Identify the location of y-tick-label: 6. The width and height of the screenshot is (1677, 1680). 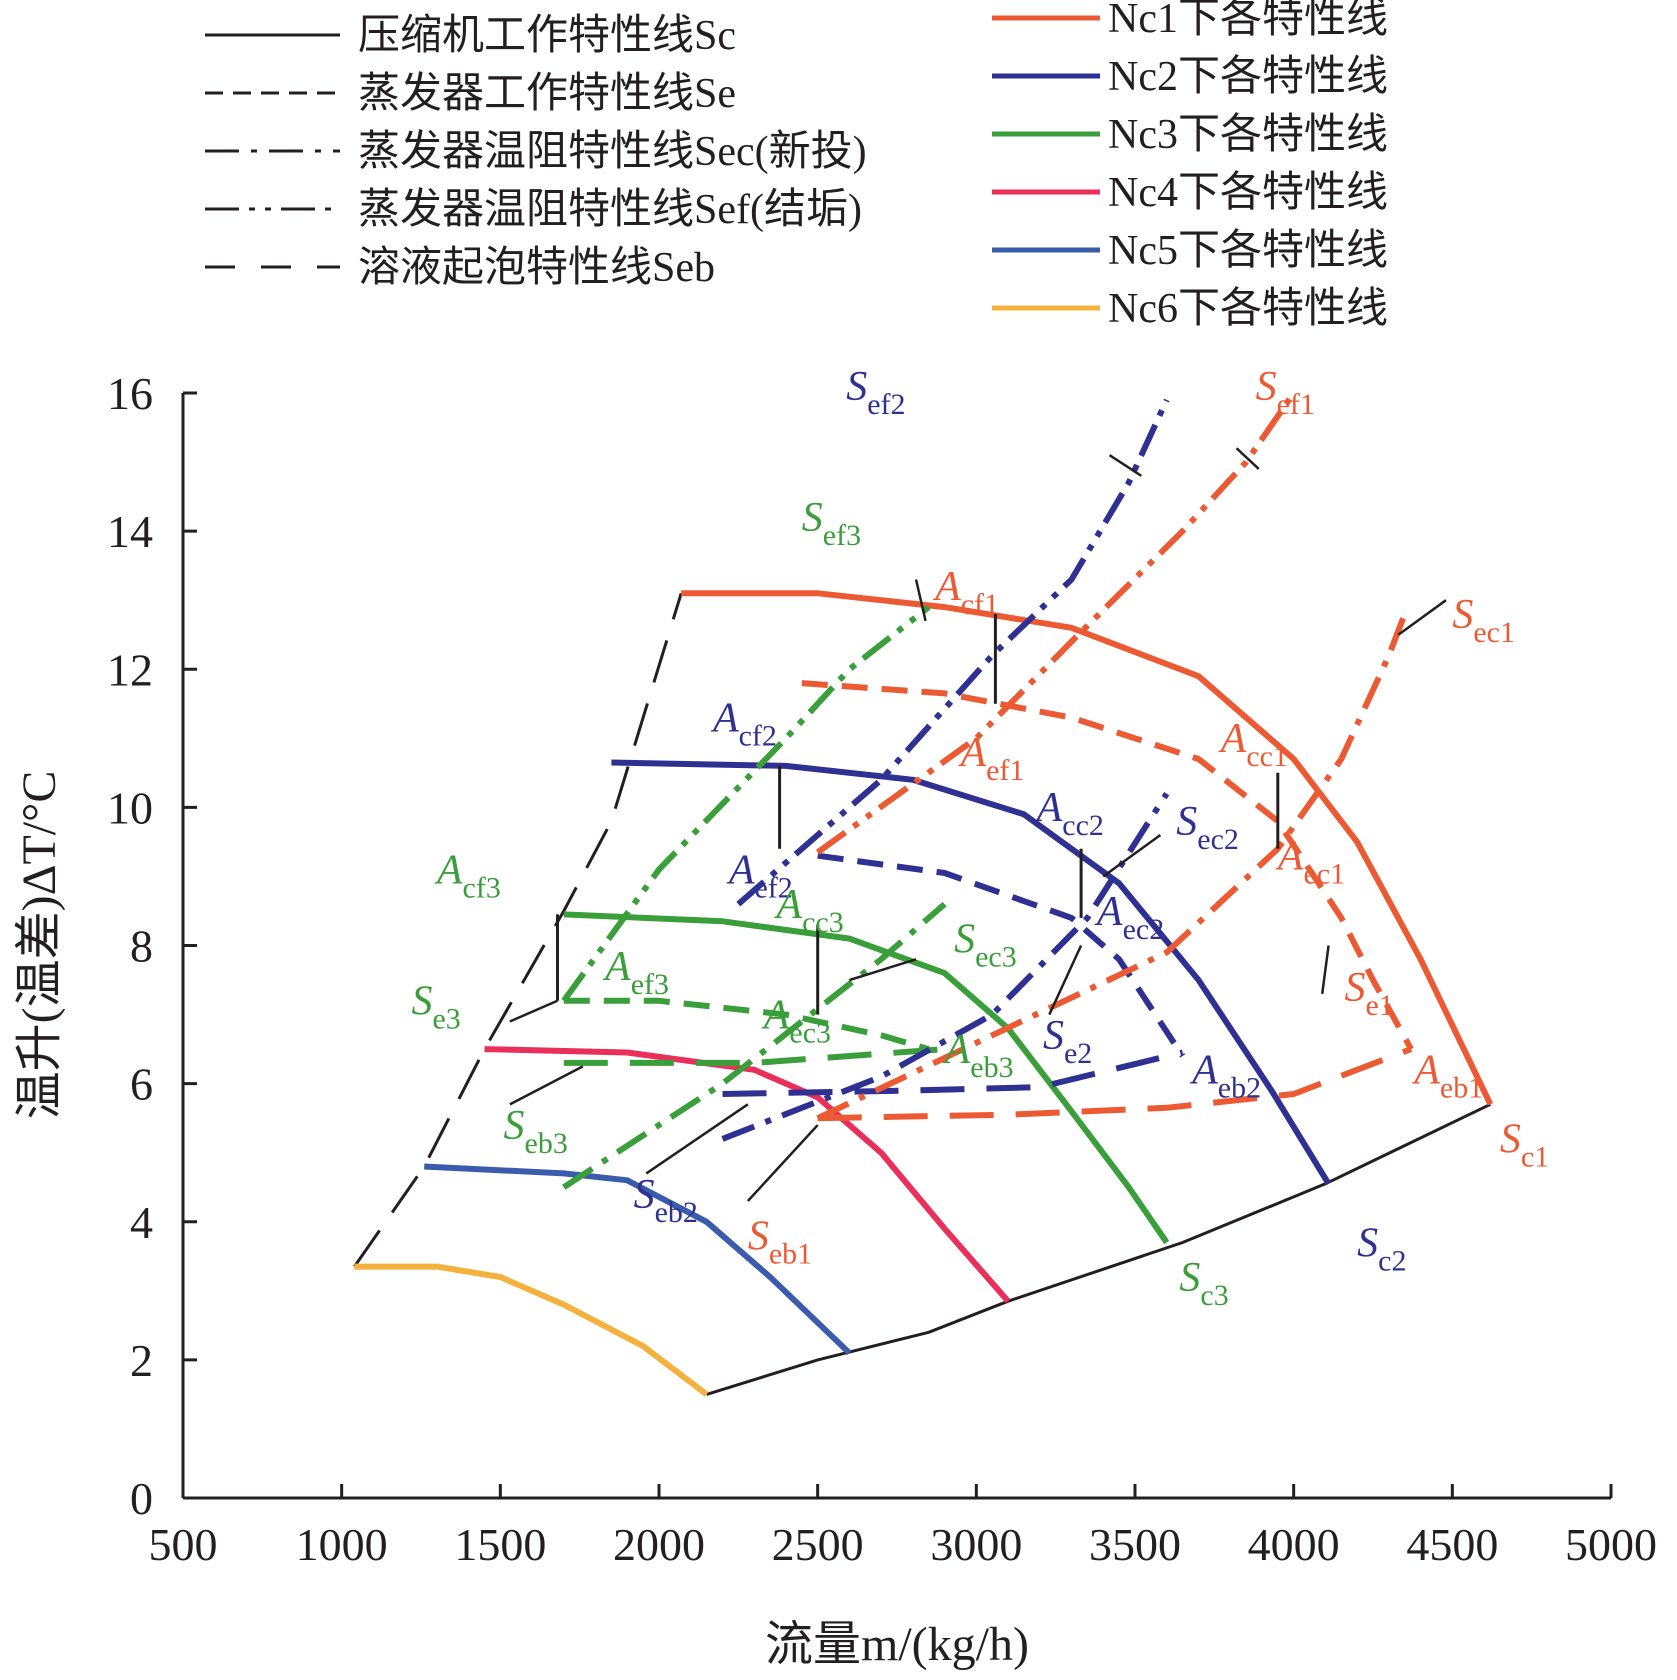
(141, 1084).